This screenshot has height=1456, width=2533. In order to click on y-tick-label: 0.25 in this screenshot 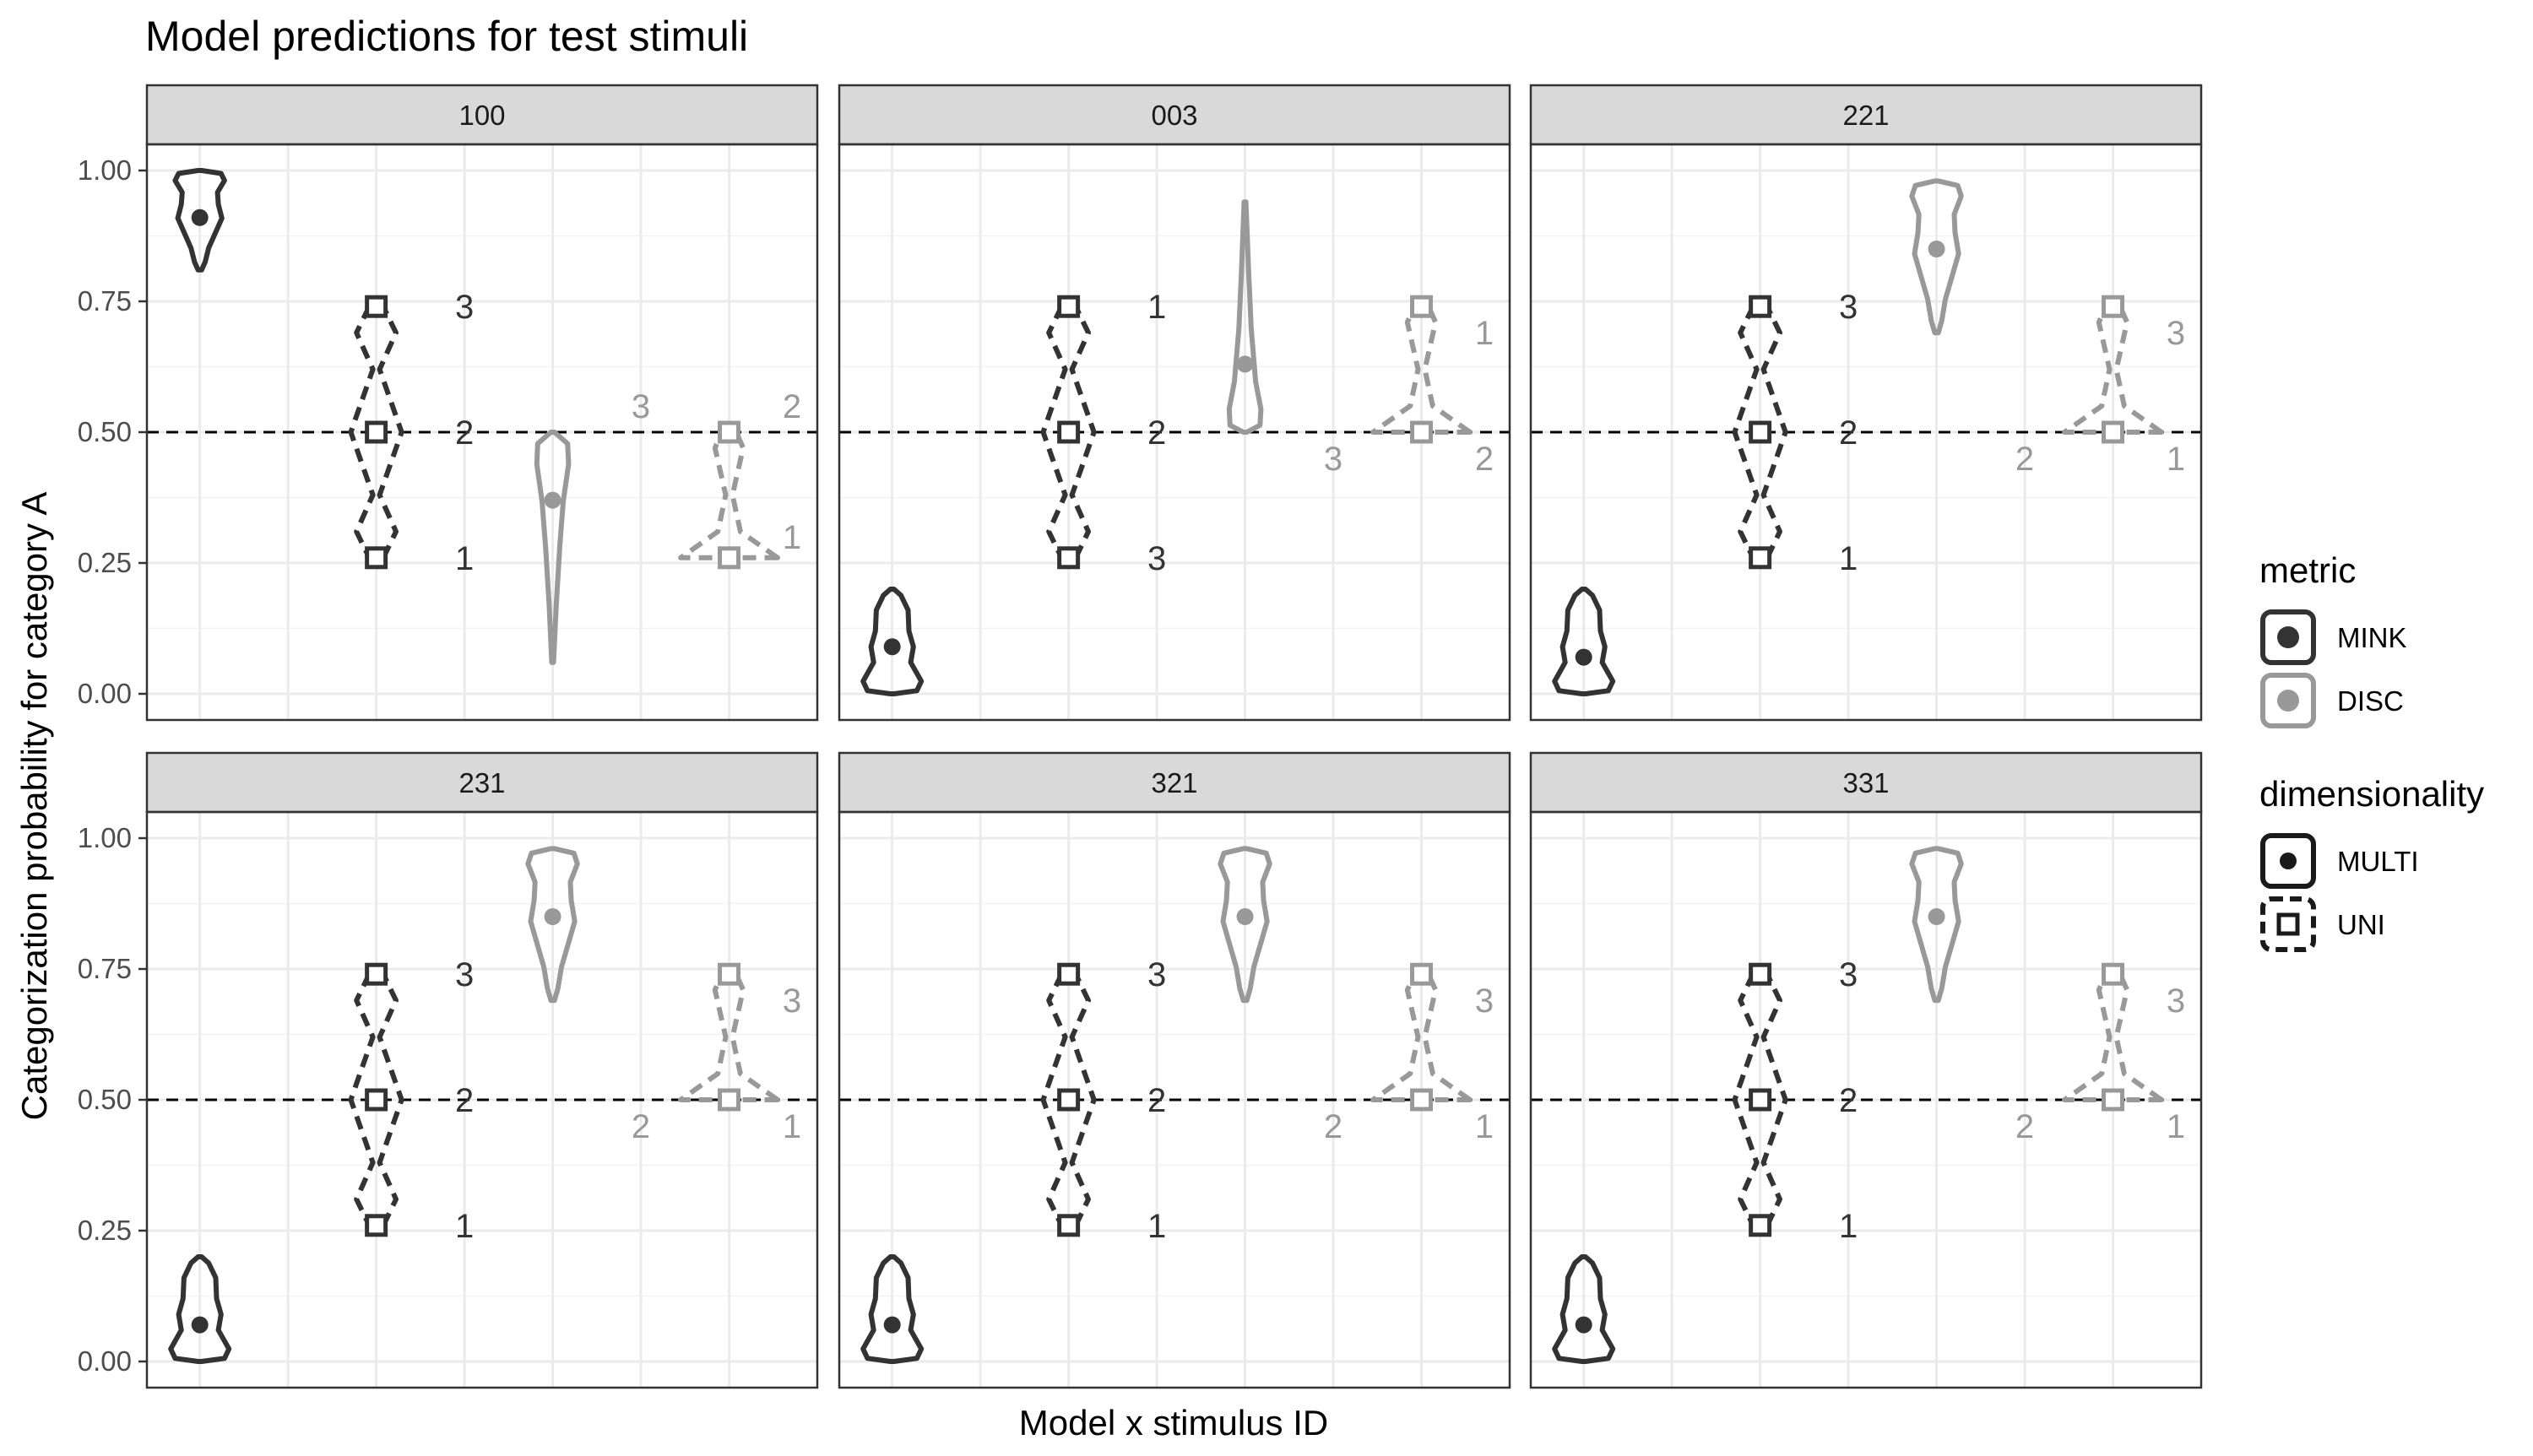, I will do `click(105, 1230)`.